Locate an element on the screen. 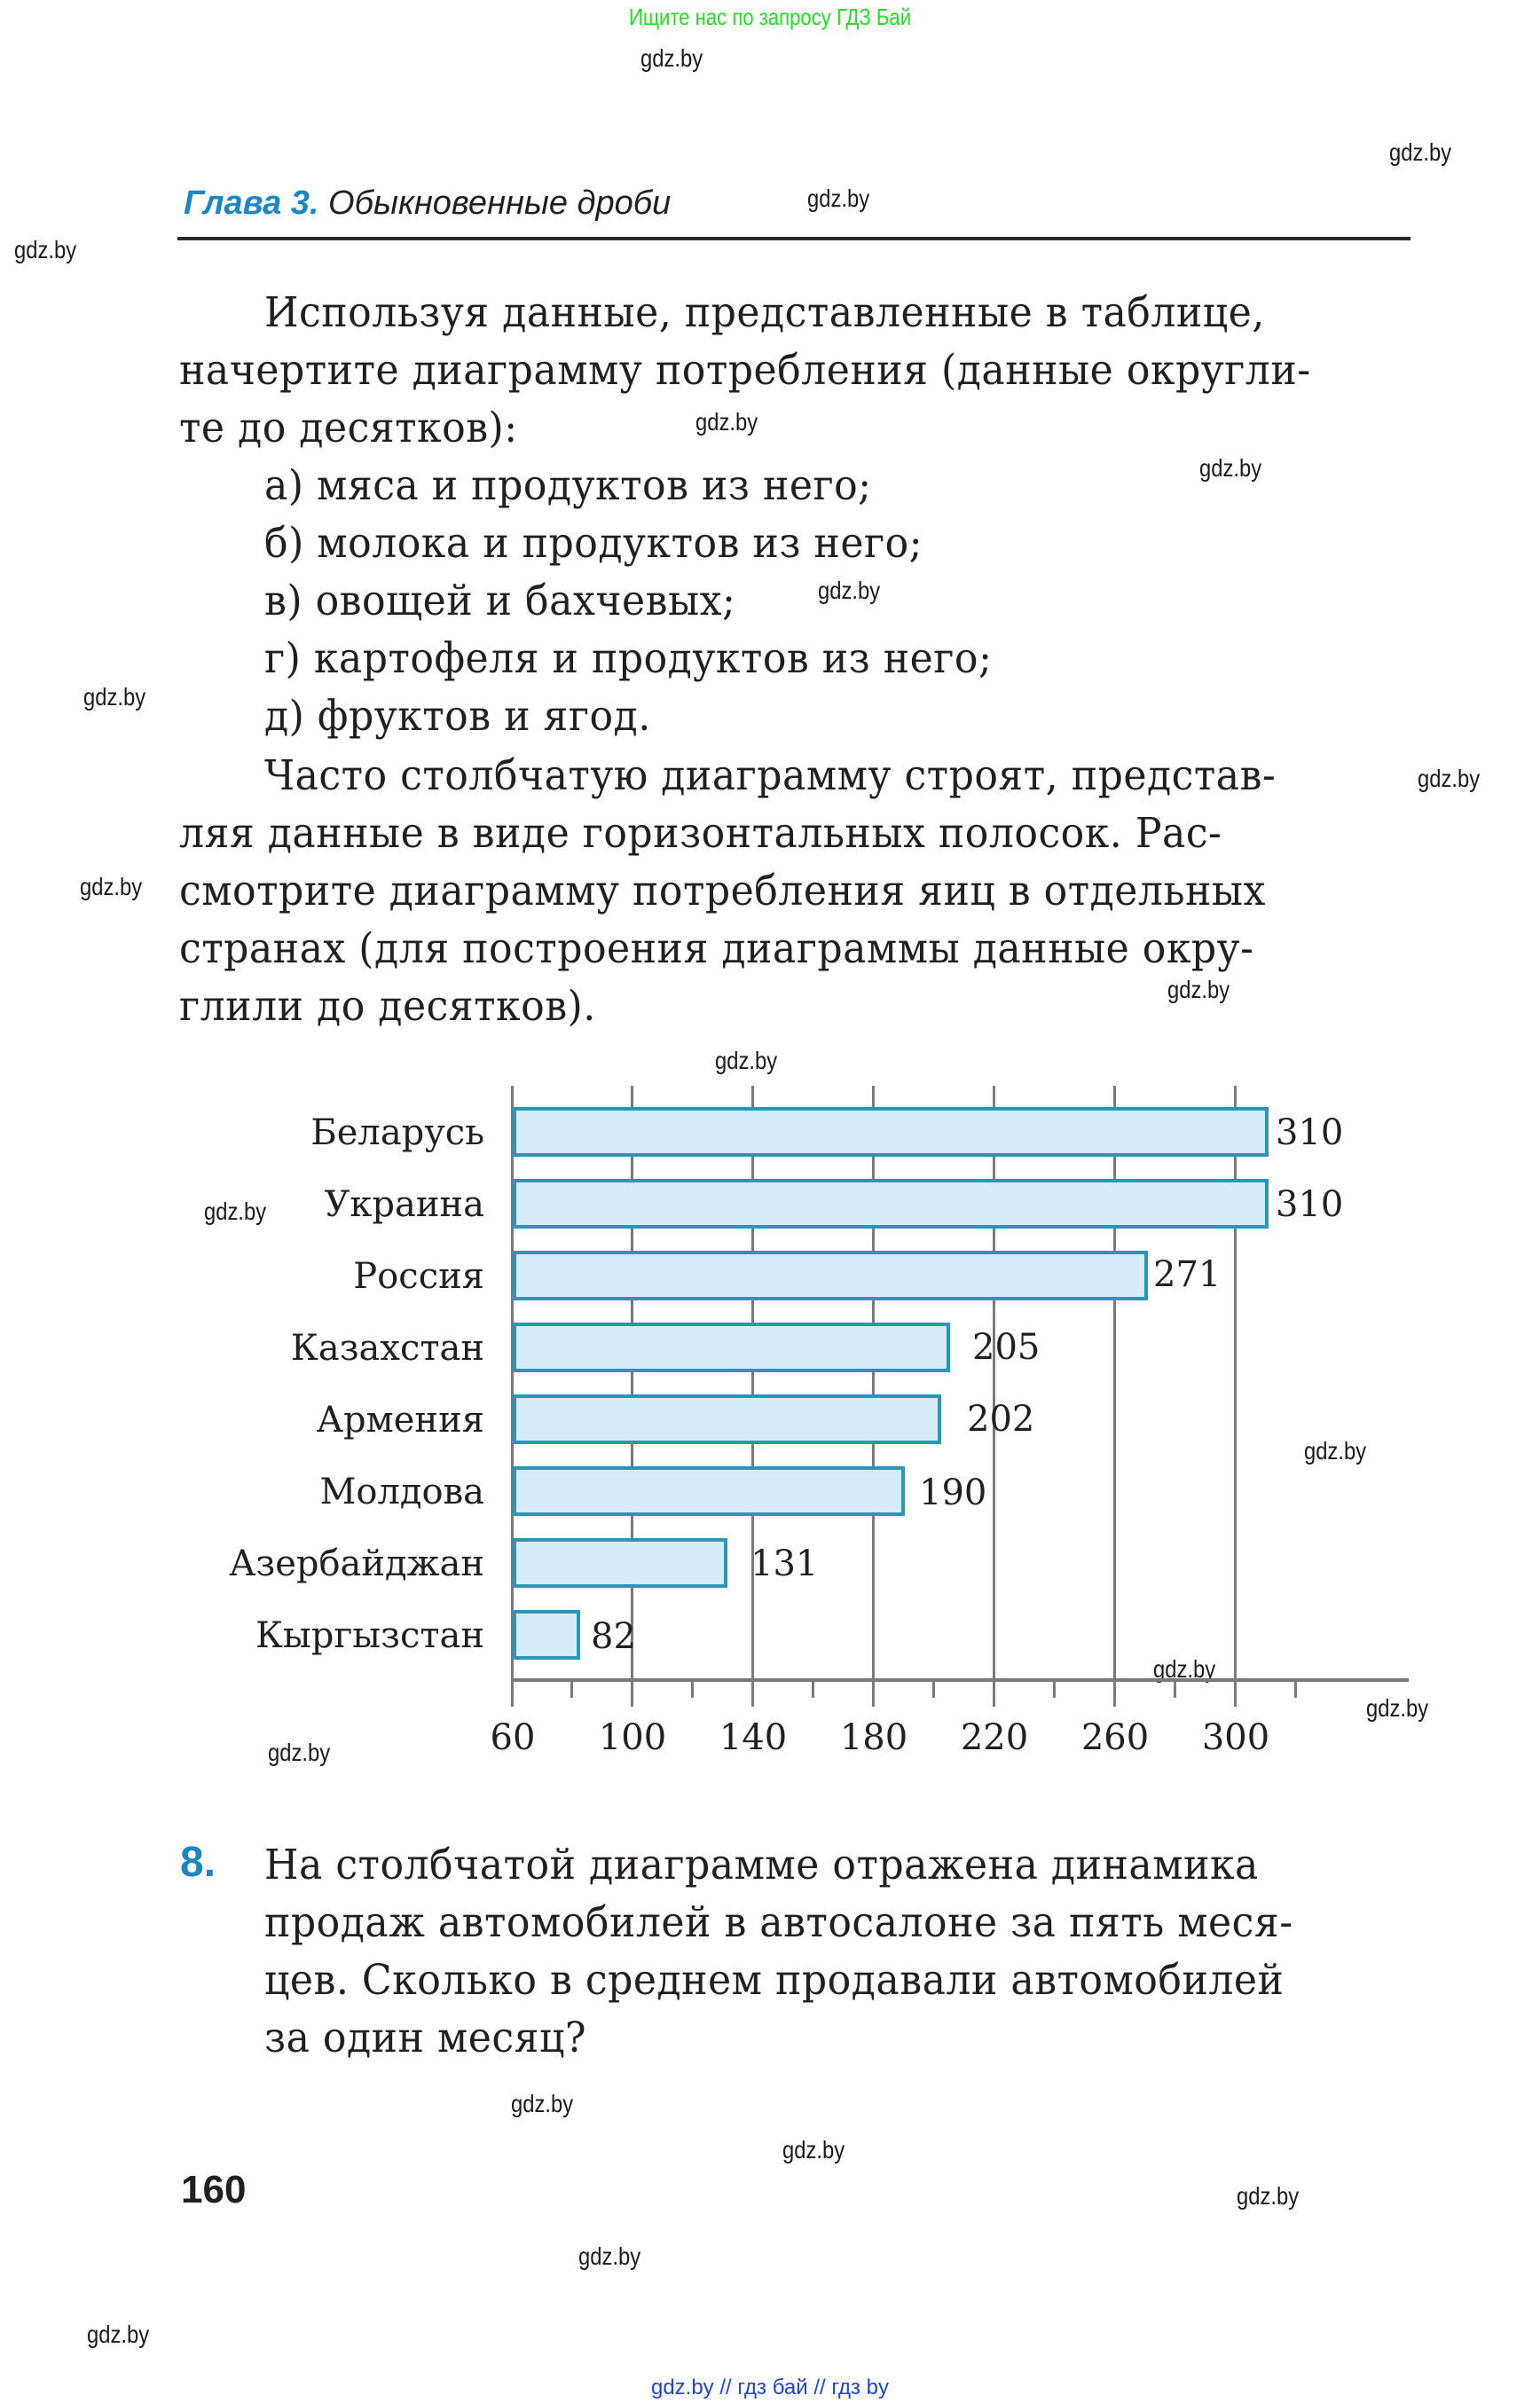  task-line: за один месяц? is located at coordinates (425, 2038).